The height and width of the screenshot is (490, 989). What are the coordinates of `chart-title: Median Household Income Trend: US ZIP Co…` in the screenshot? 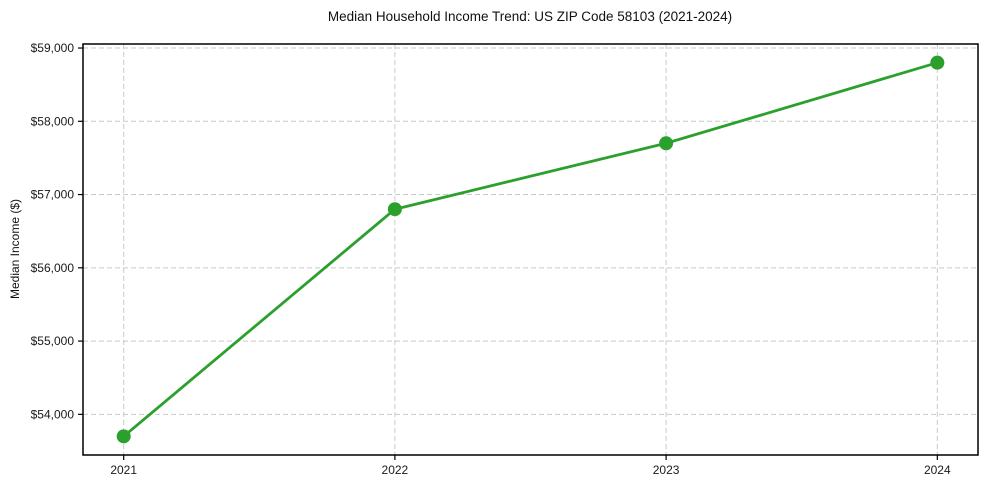 It's located at (530, 16).